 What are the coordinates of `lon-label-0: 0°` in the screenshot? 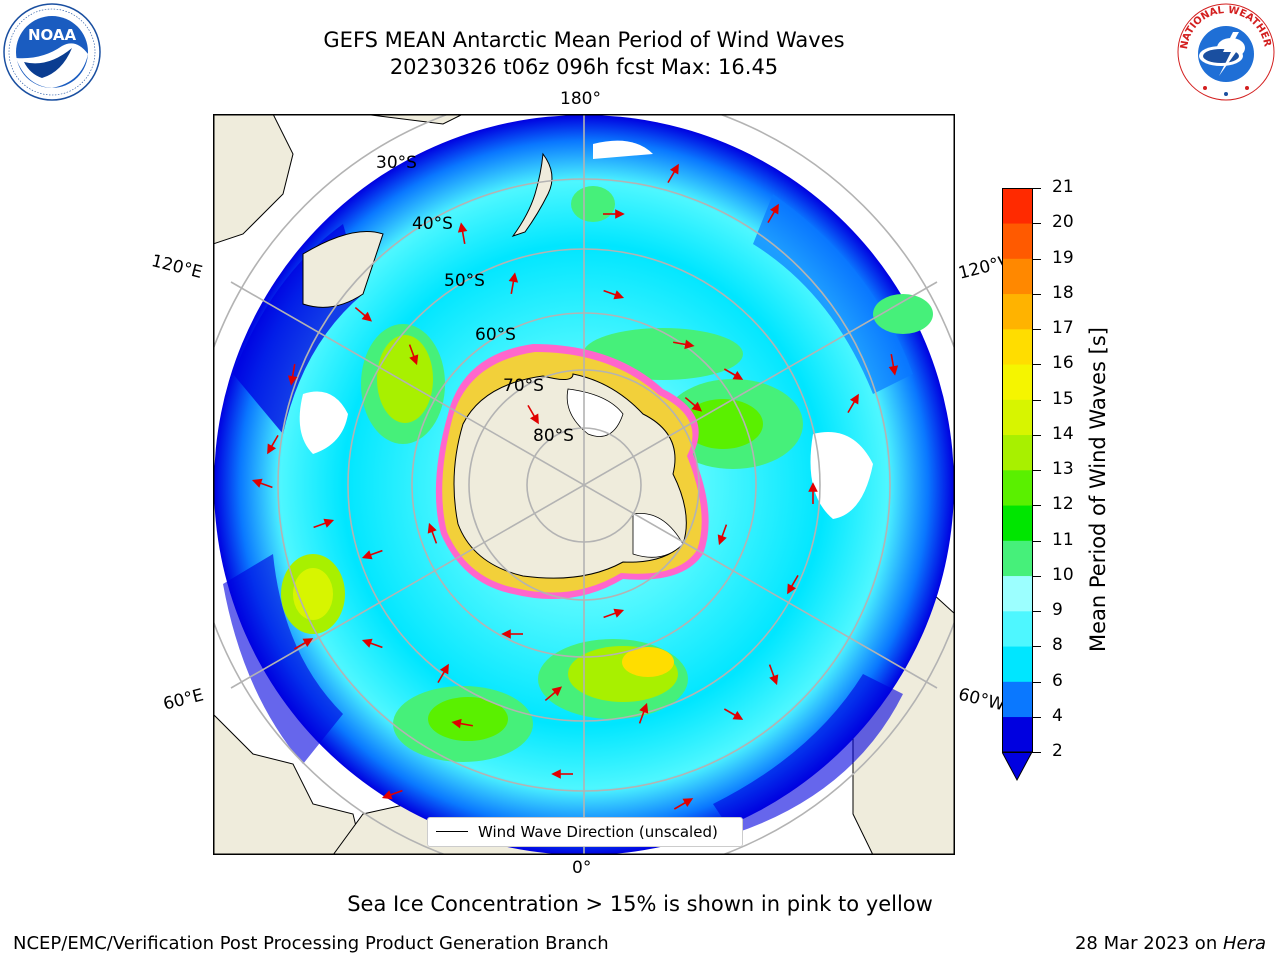 It's located at (582, 868).